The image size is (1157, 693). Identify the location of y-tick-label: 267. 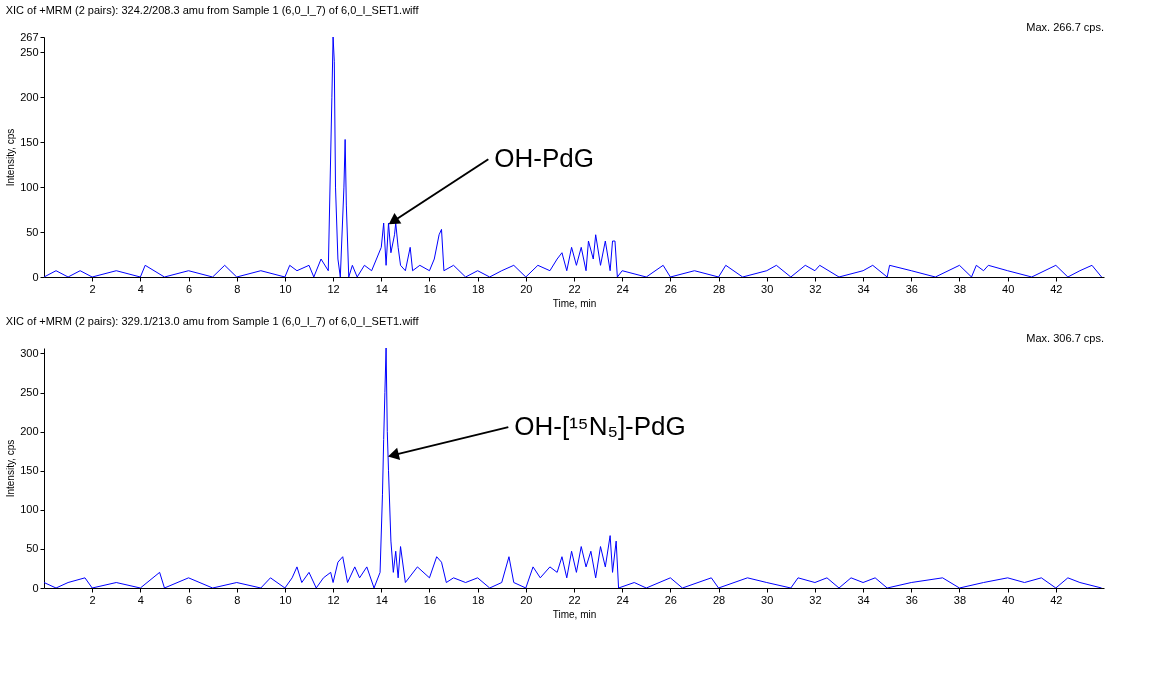
(29, 36).